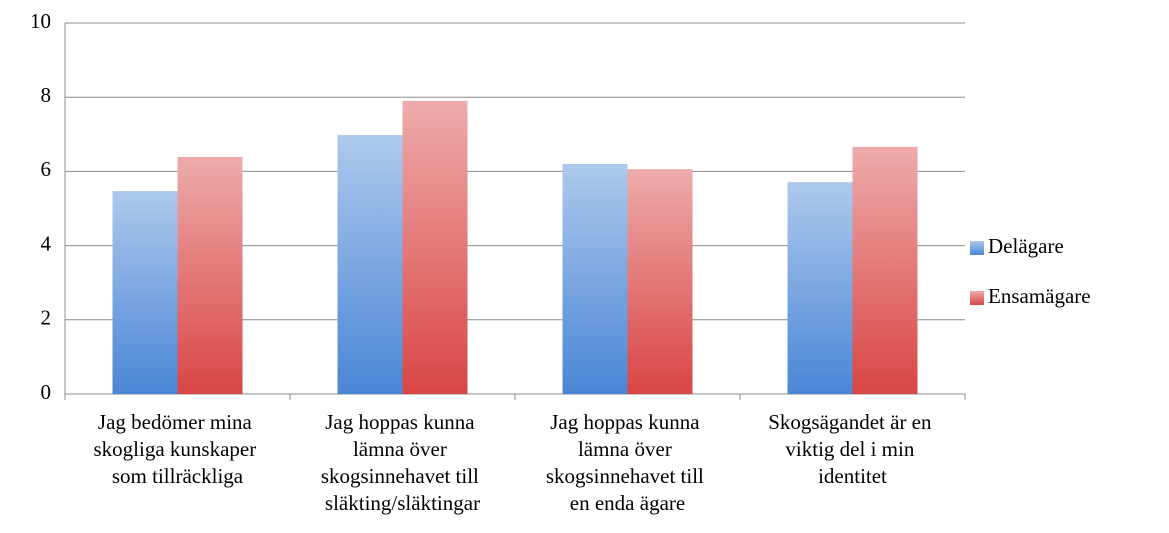  I want to click on legend-label: Delägare, so click(1026, 246).